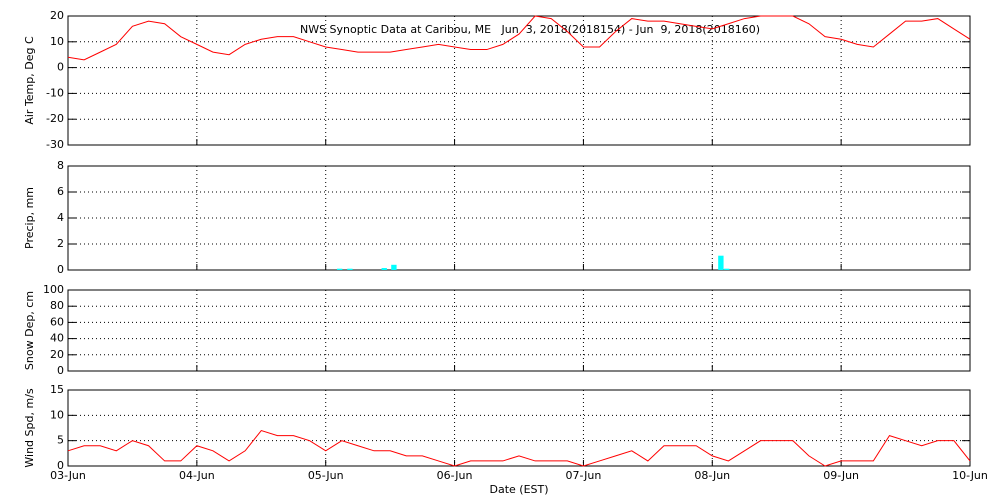 The height and width of the screenshot is (500, 1000). Describe the element at coordinates (60, 217) in the screenshot. I see `y-tick-label: 4` at that location.